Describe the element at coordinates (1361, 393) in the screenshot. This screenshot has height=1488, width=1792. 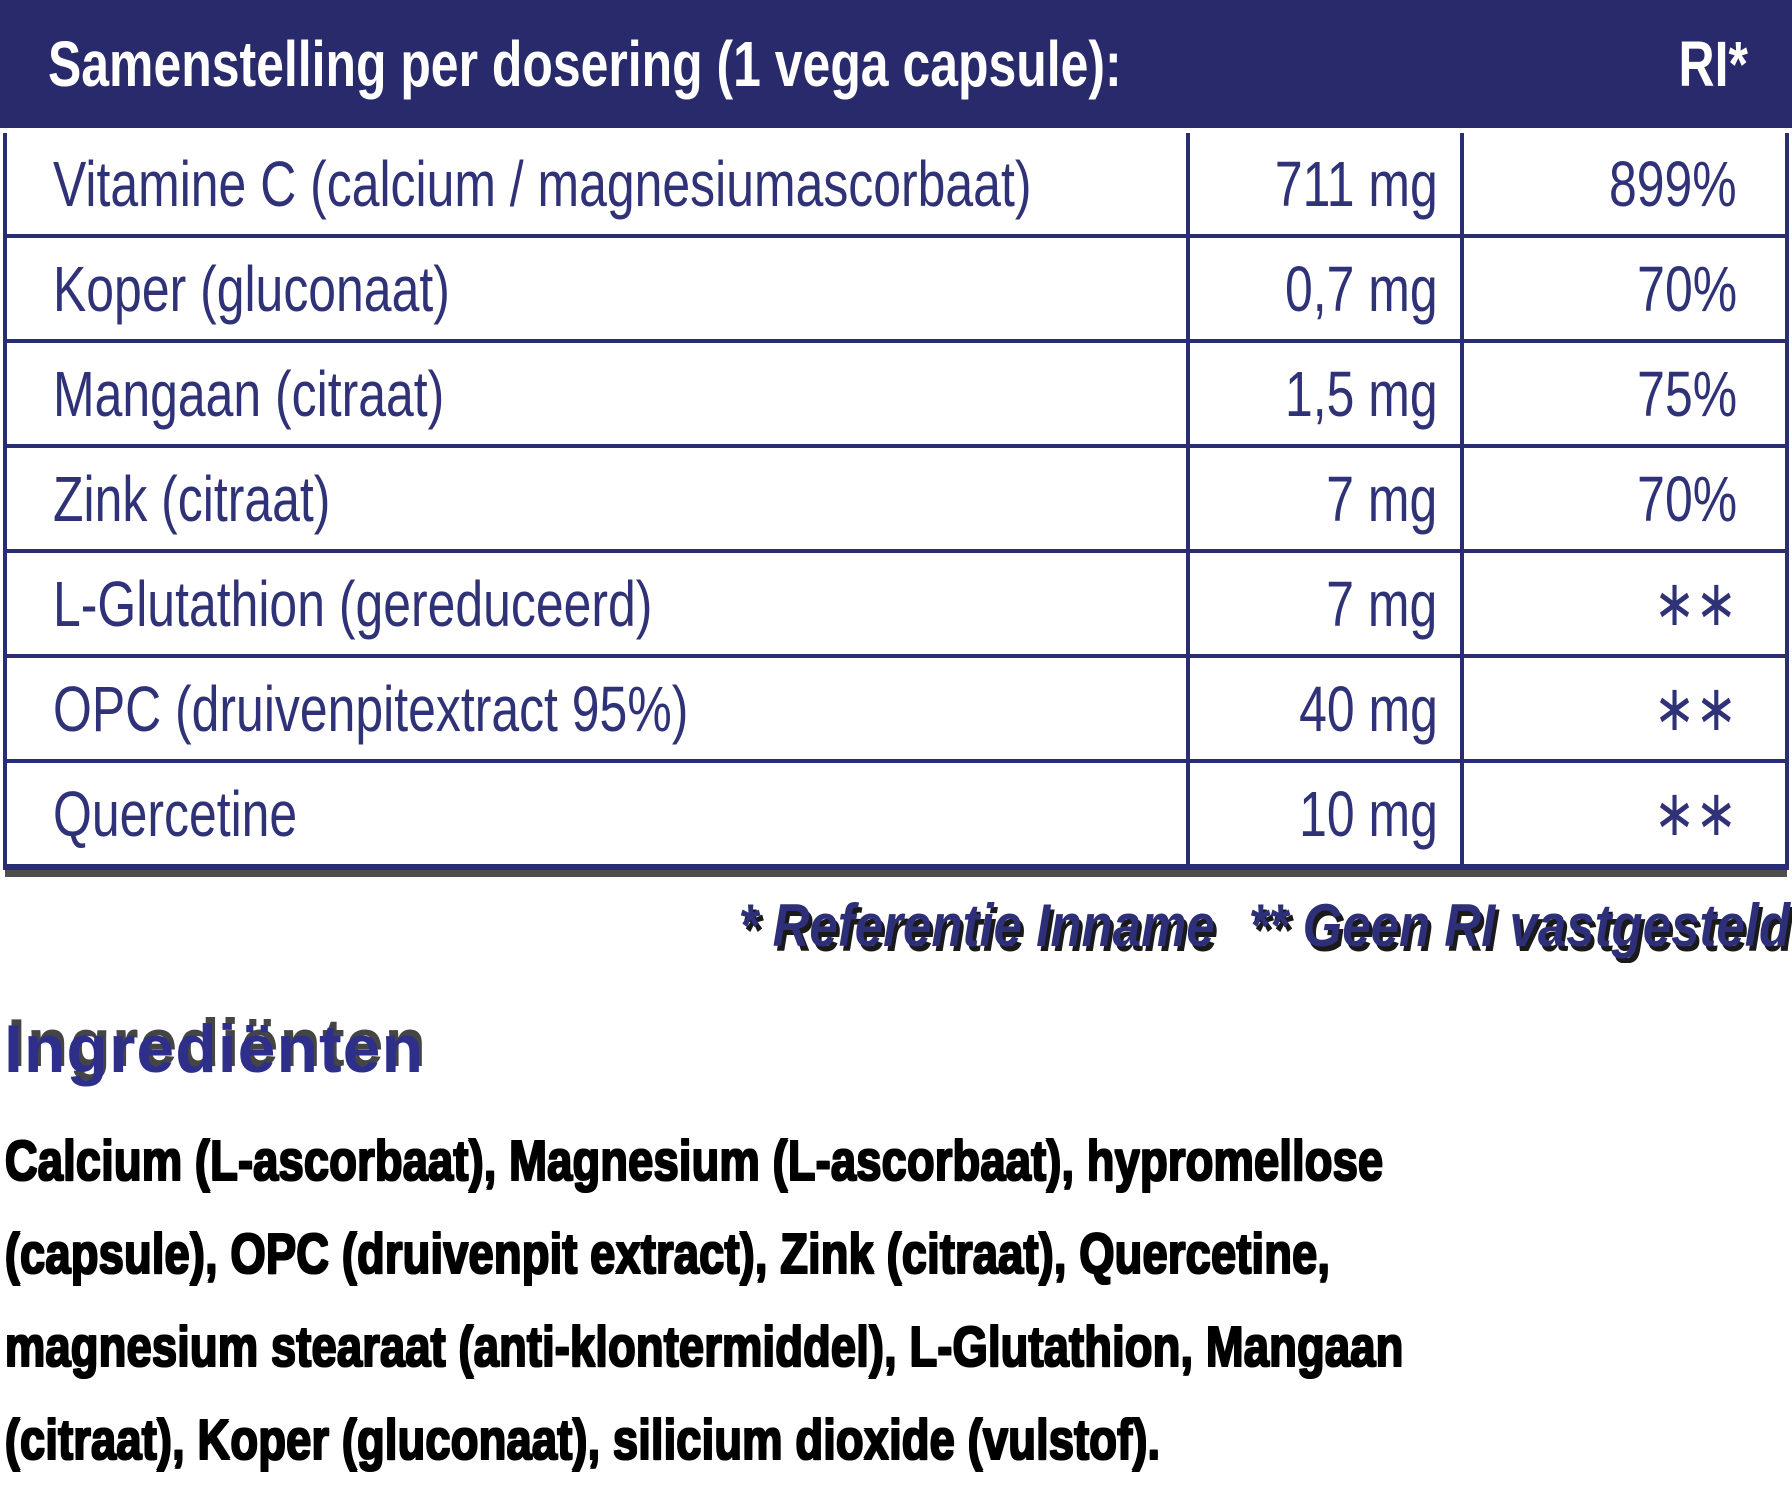
I see `ingredient-amount: 1,5 mg` at that location.